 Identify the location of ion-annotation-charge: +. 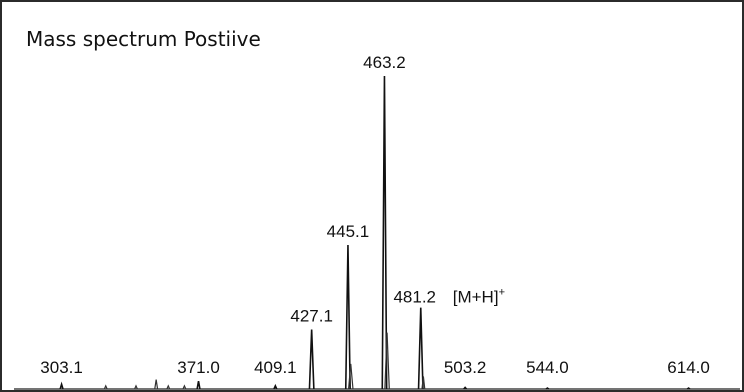
(502, 293).